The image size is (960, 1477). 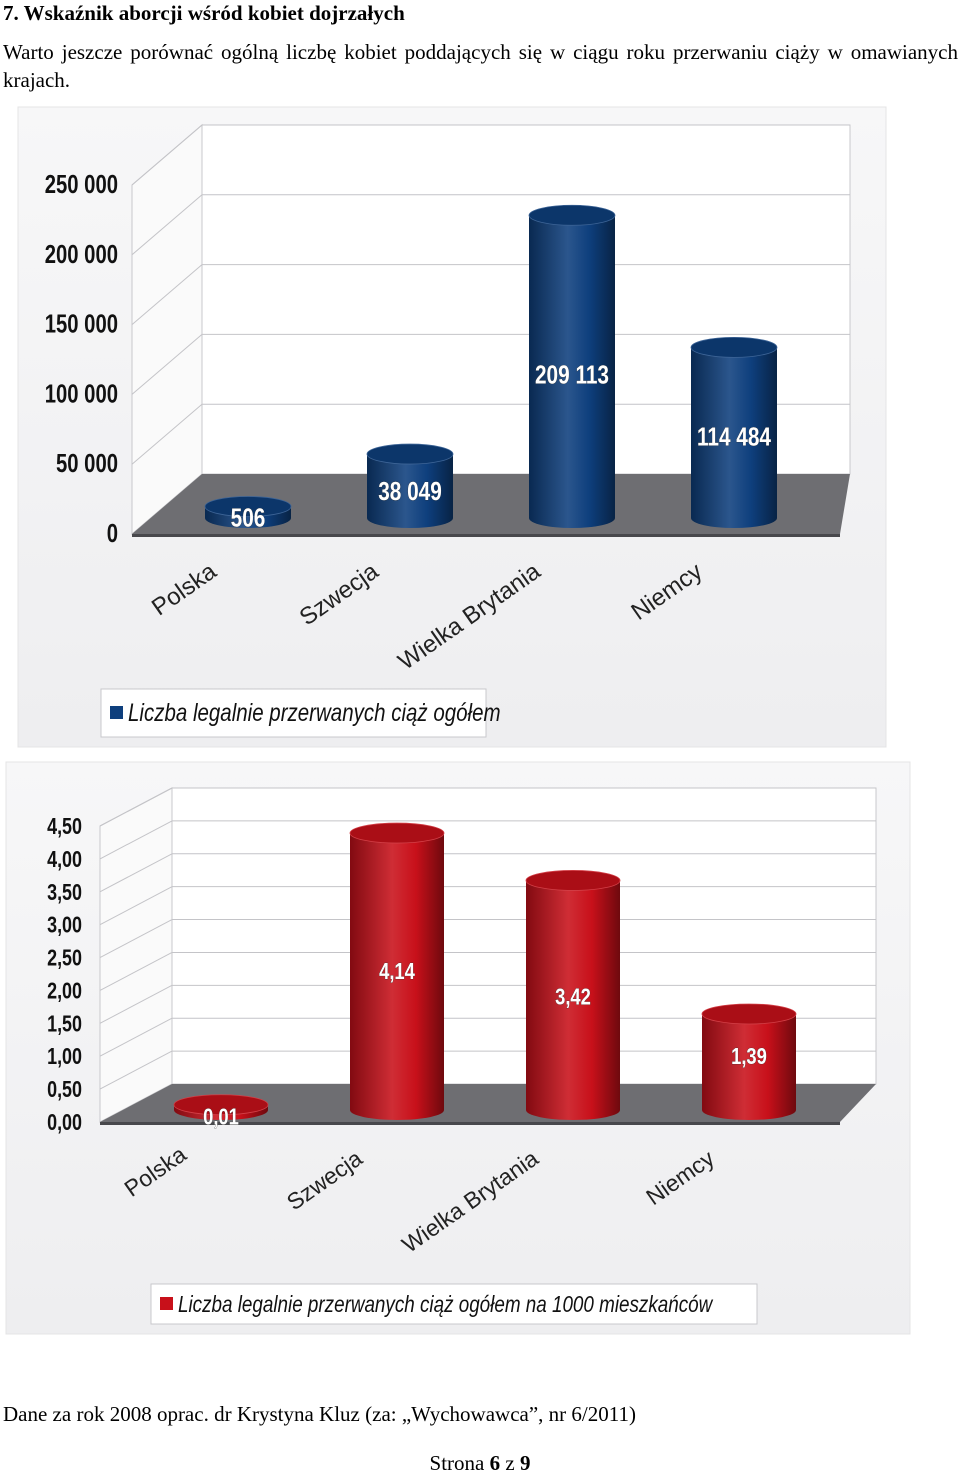 I want to click on data-label: 0,01, so click(x=221, y=1117).